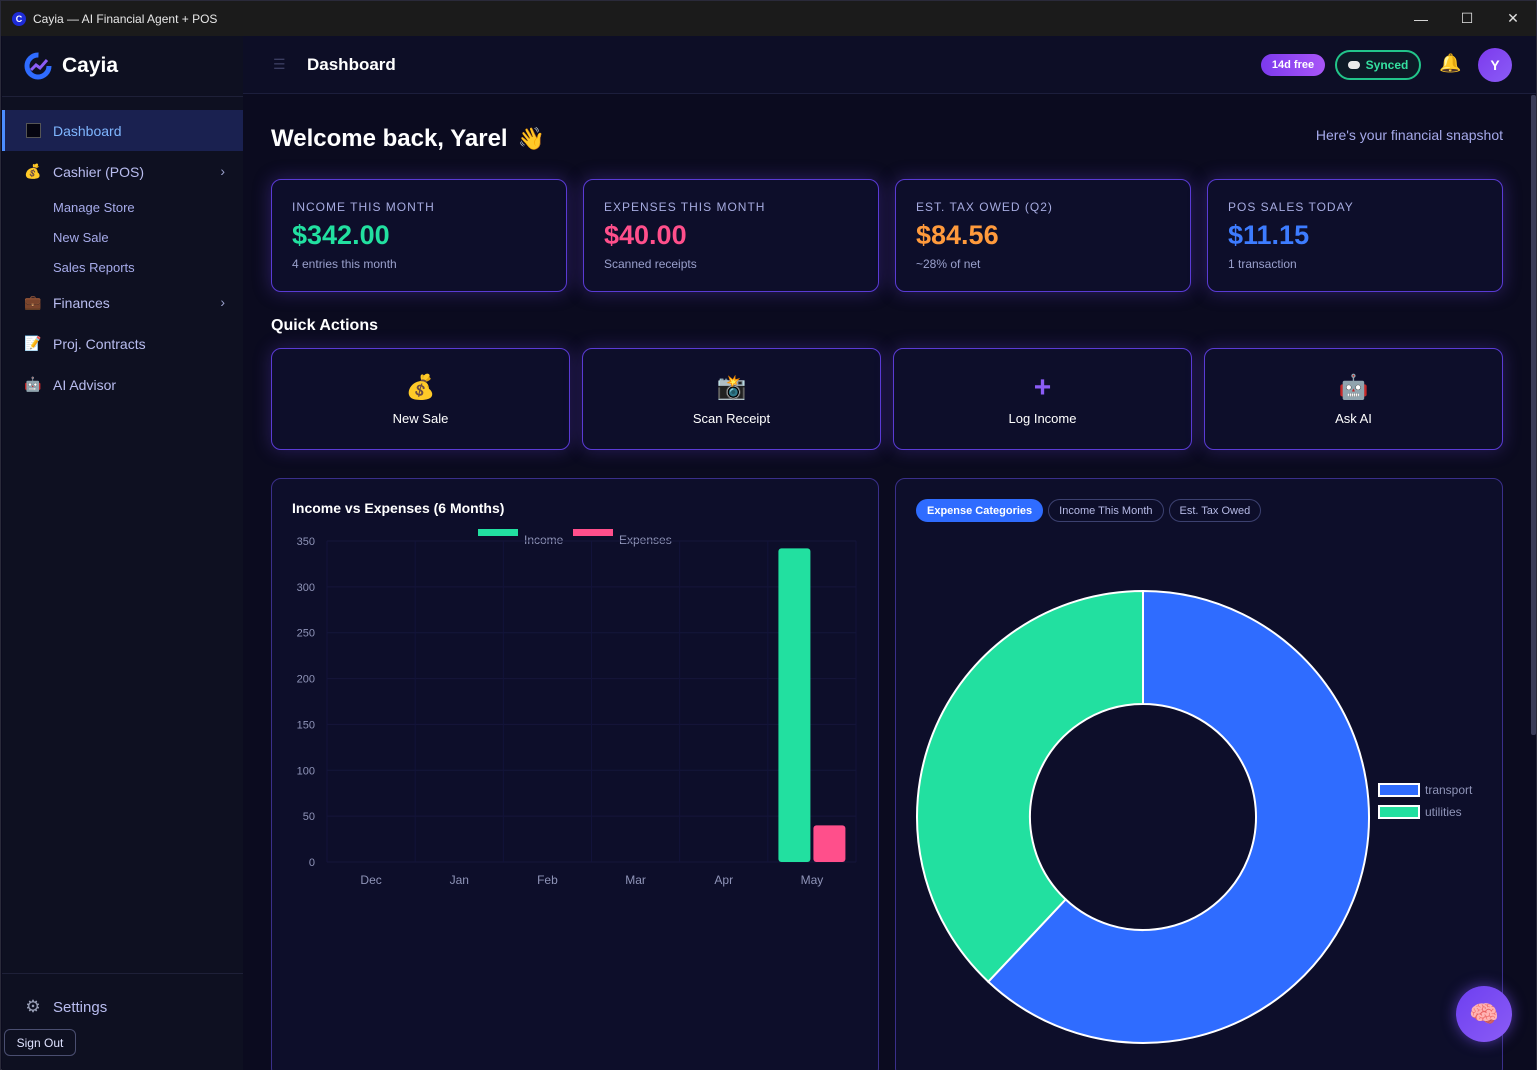  Describe the element at coordinates (1450, 63) in the screenshot. I see `bell-icon: 🔔` at that location.